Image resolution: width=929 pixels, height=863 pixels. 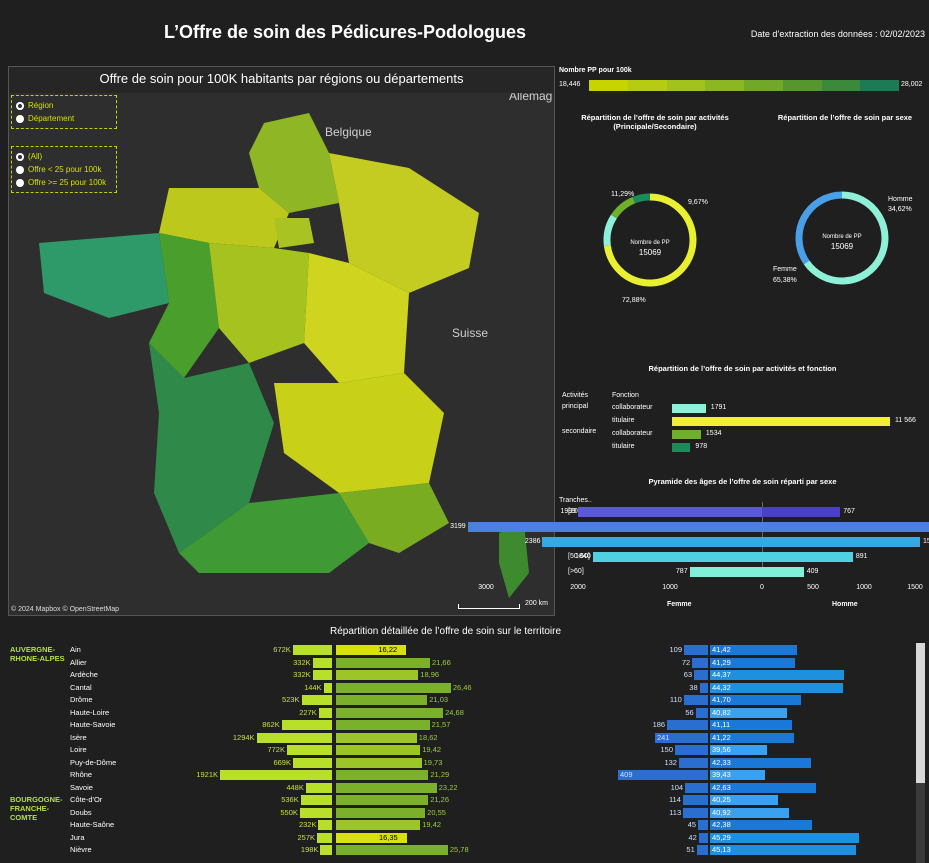 I want to click on donut-activity: Nombre de PP 15069, so click(x=650, y=240).